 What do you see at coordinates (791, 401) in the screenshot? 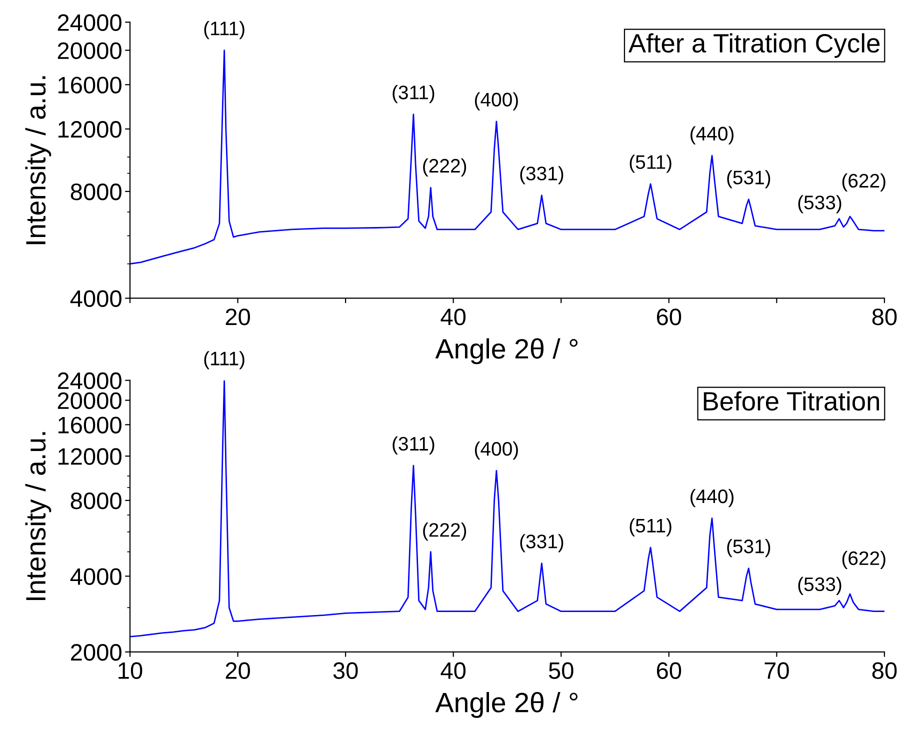
I see `chart-title: Before Titration` at bounding box center [791, 401].